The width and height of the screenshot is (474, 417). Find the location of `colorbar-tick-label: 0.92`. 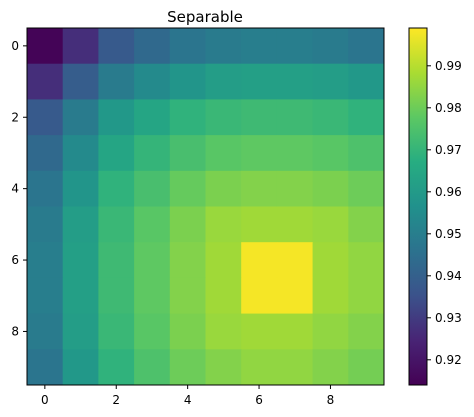

colorbar-tick-label: 0.92 is located at coordinates (448, 360).